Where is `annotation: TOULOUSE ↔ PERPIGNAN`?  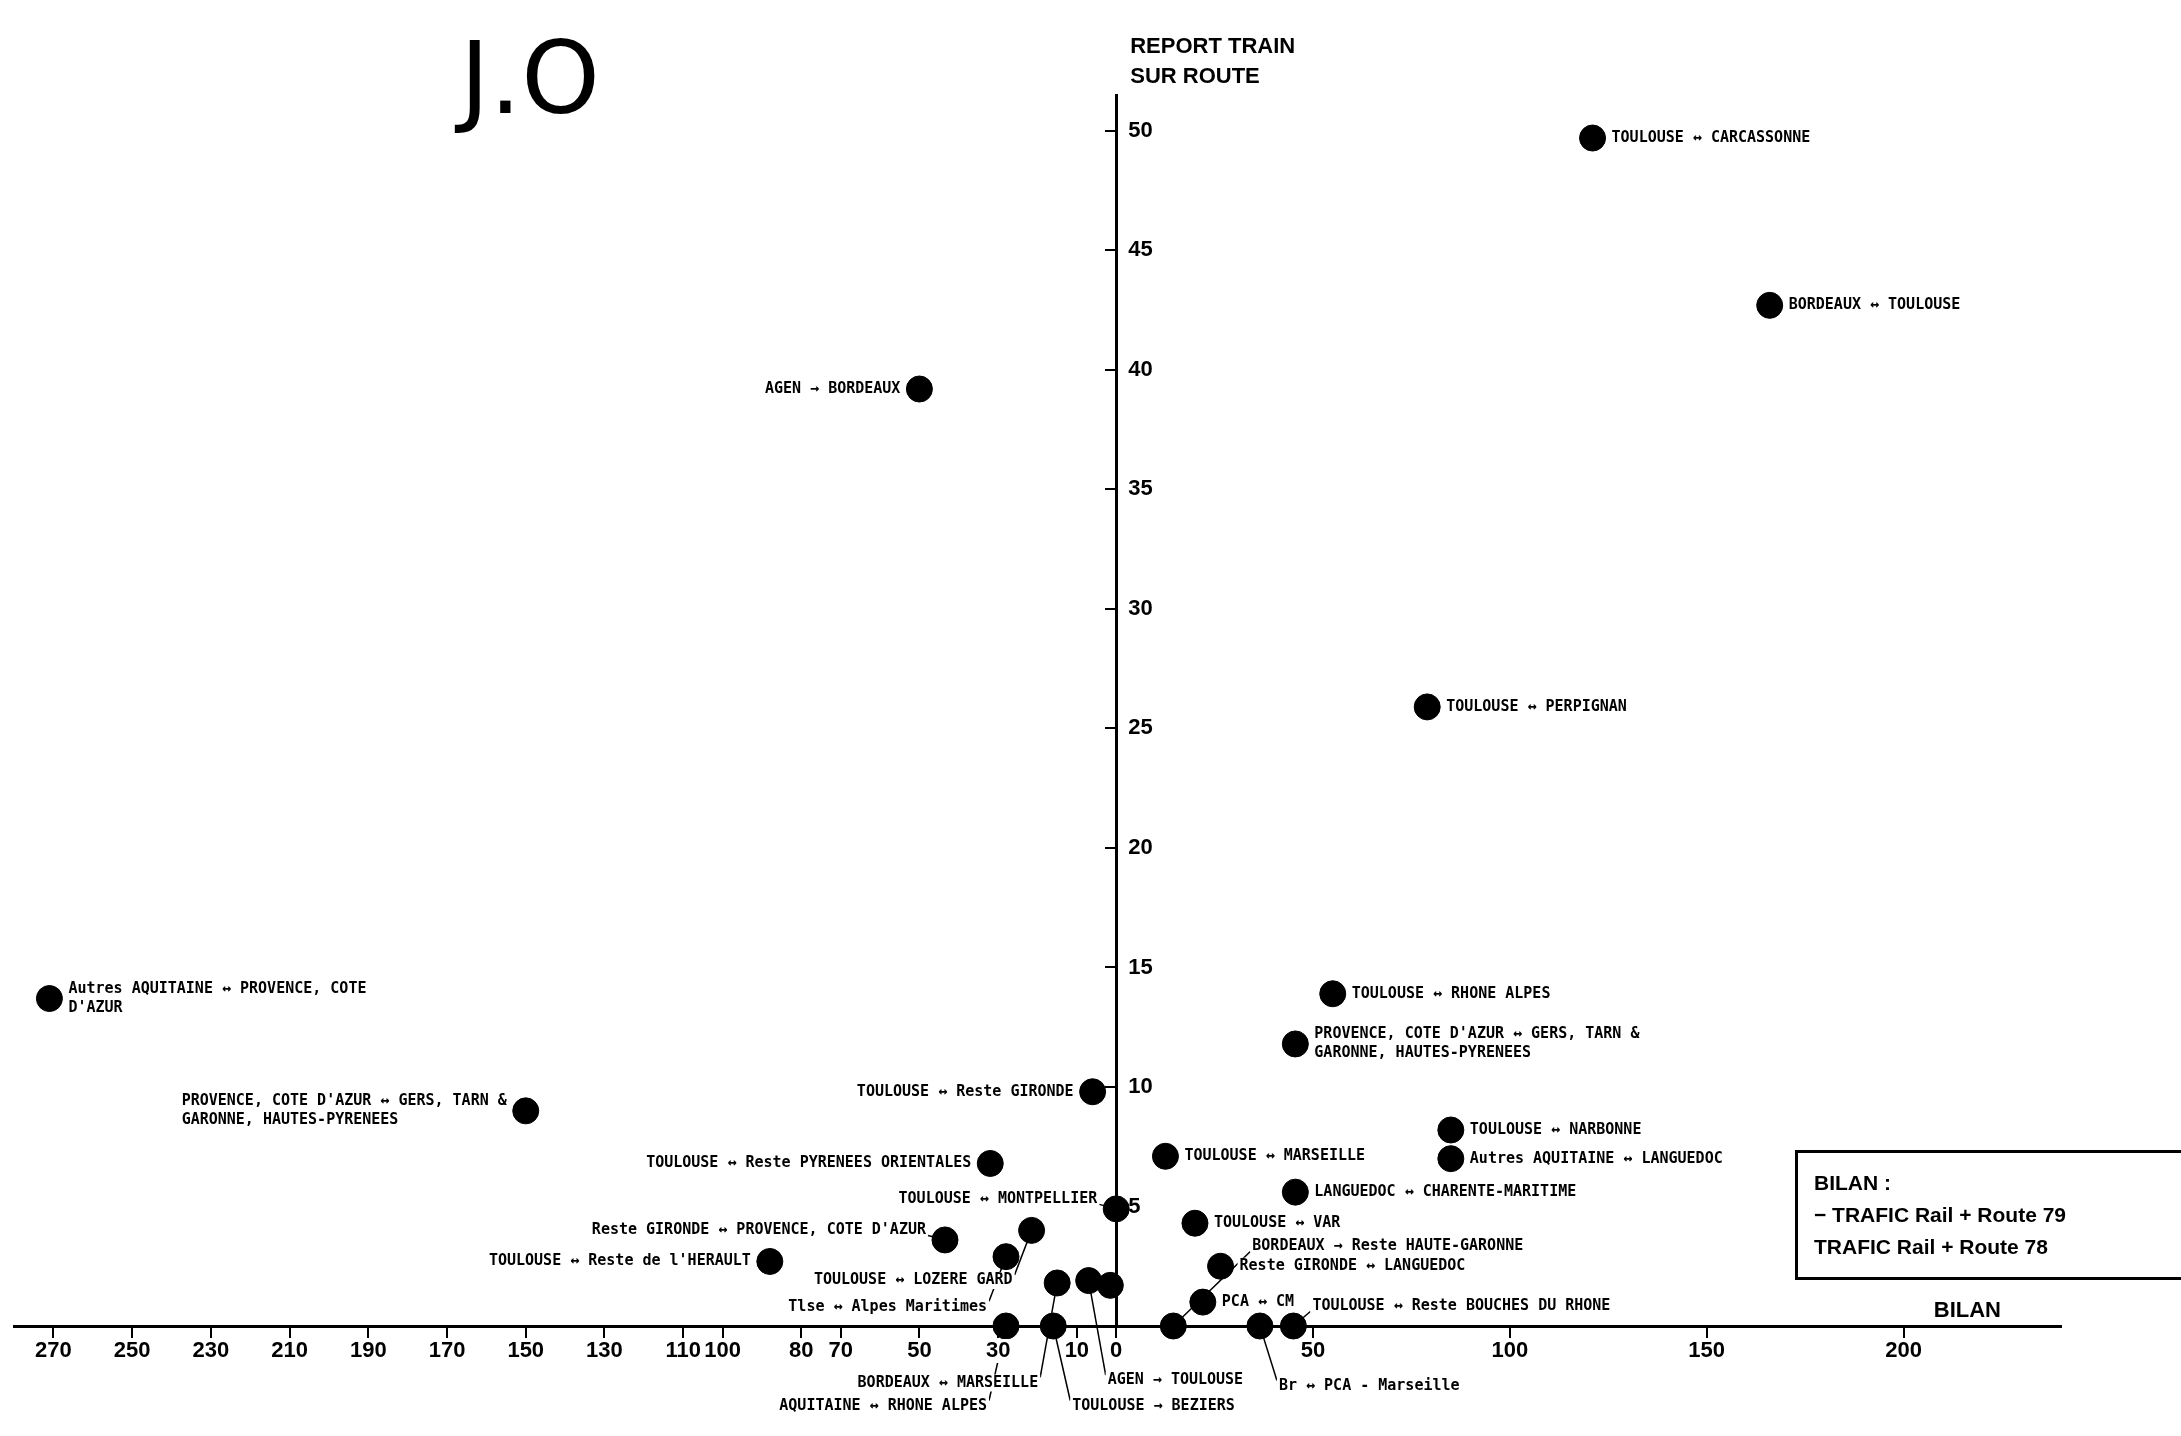
annotation: TOULOUSE ↔ PERPIGNAN is located at coordinates (1536, 705).